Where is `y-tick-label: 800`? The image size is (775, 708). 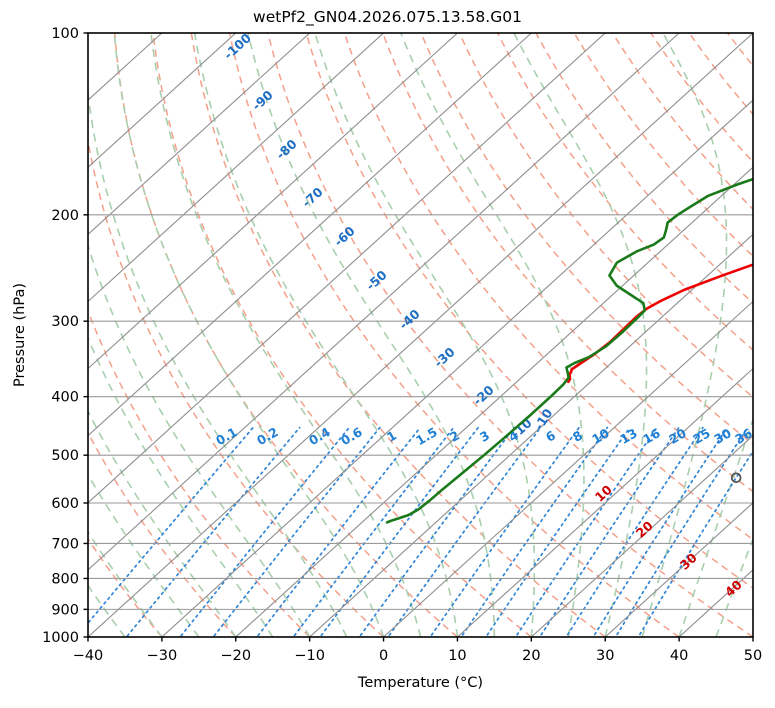
y-tick-label: 800 is located at coordinates (65, 579).